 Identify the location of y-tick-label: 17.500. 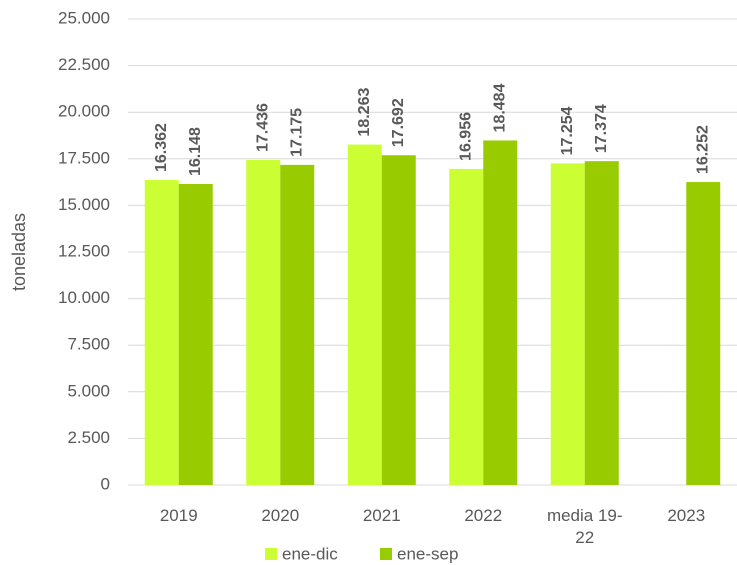
(84, 157).